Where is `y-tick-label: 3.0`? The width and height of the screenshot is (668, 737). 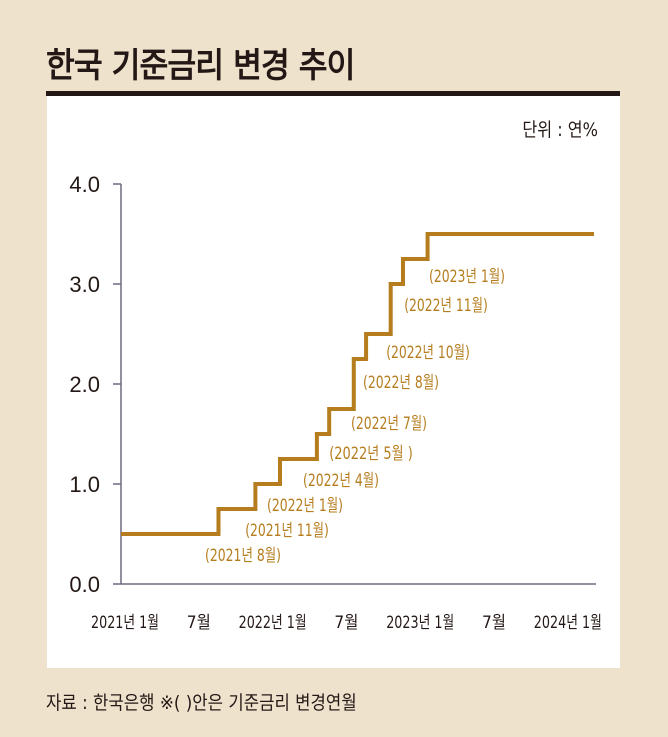 y-tick-label: 3.0 is located at coordinates (84, 284).